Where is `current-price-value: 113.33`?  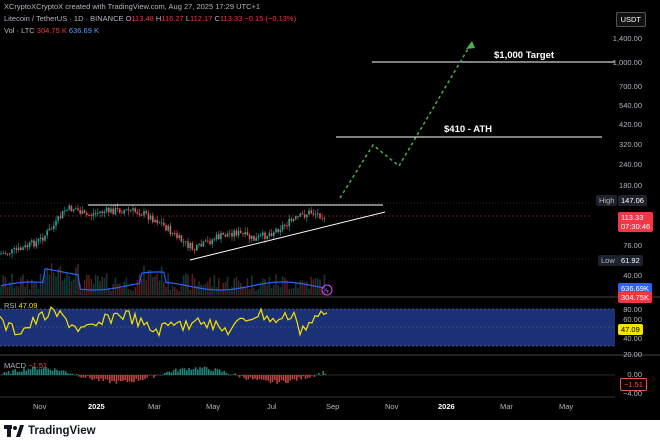 current-price-value: 113.33 is located at coordinates (632, 217).